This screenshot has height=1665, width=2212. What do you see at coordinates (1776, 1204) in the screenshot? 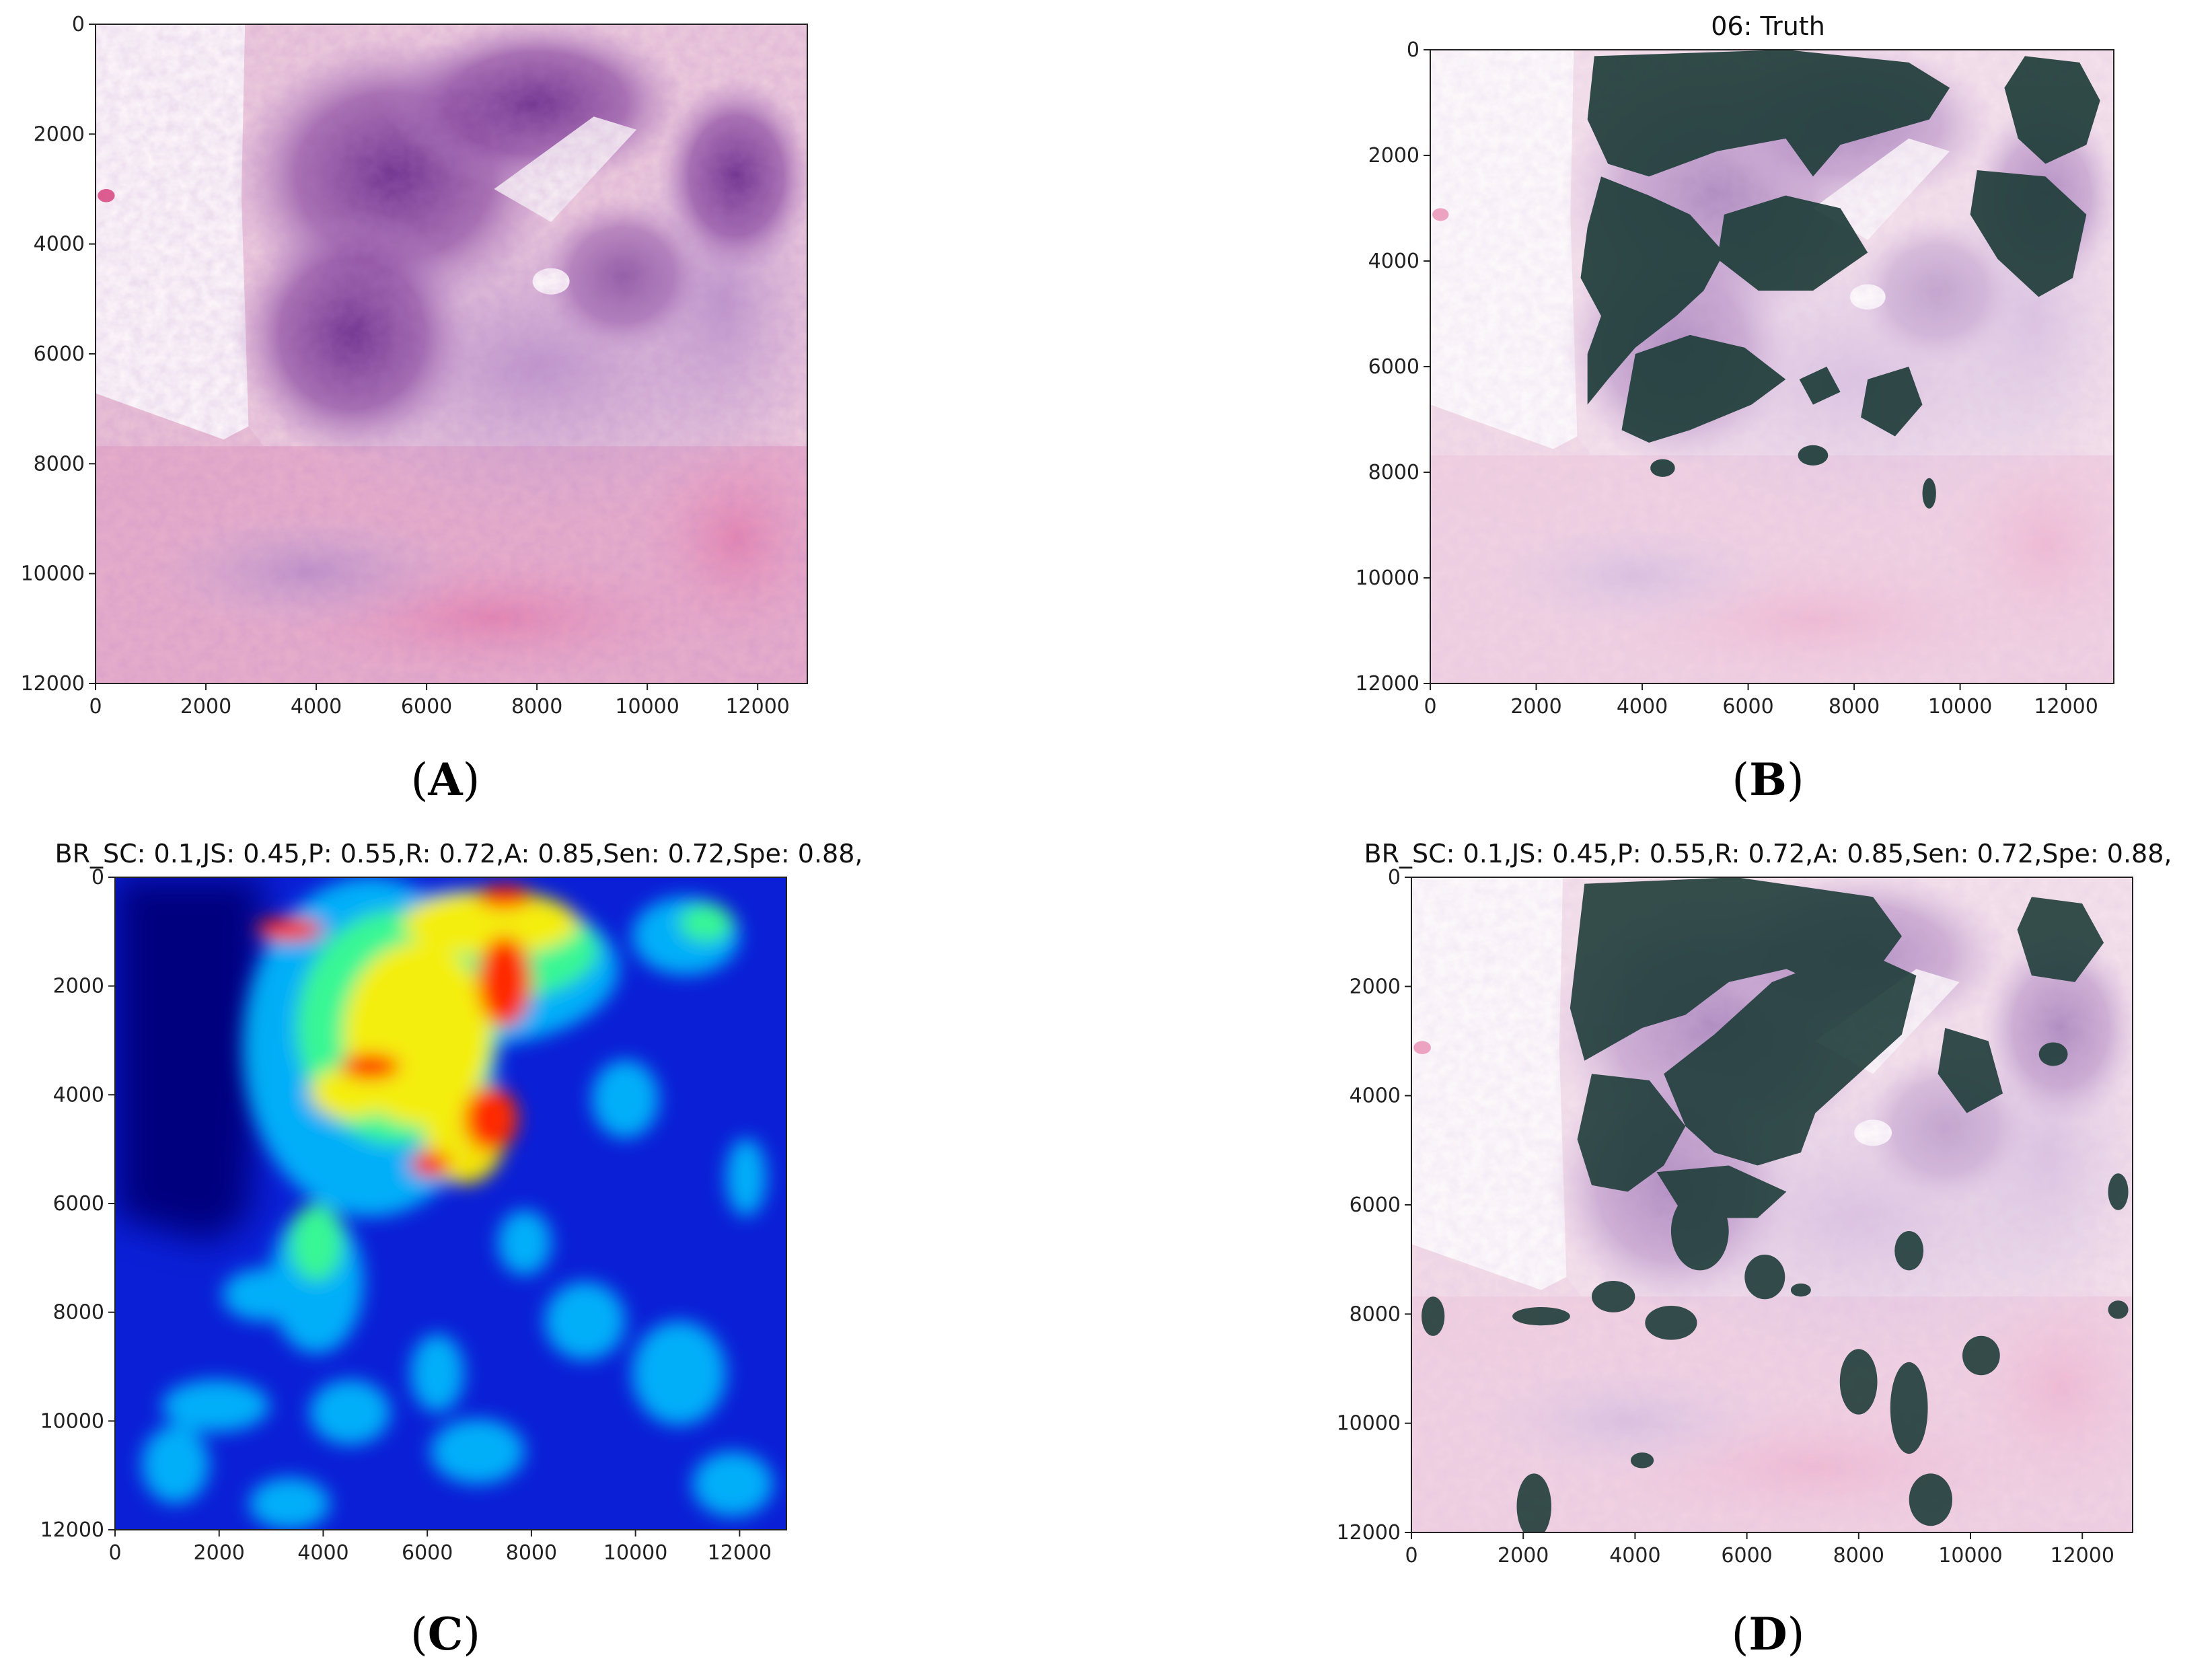
I see `predicted-mask` at bounding box center [1776, 1204].